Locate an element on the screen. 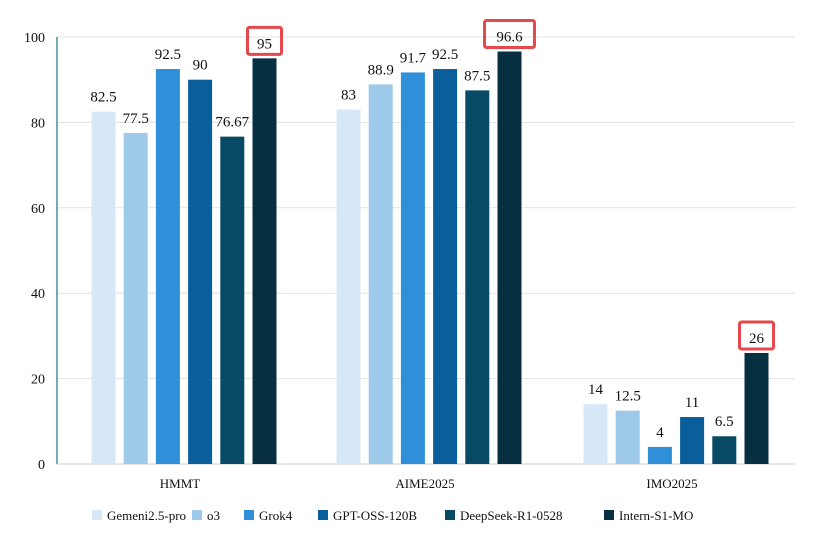 This screenshot has width=819, height=536. bar-grok4-hmmt is located at coordinates (167, 267).